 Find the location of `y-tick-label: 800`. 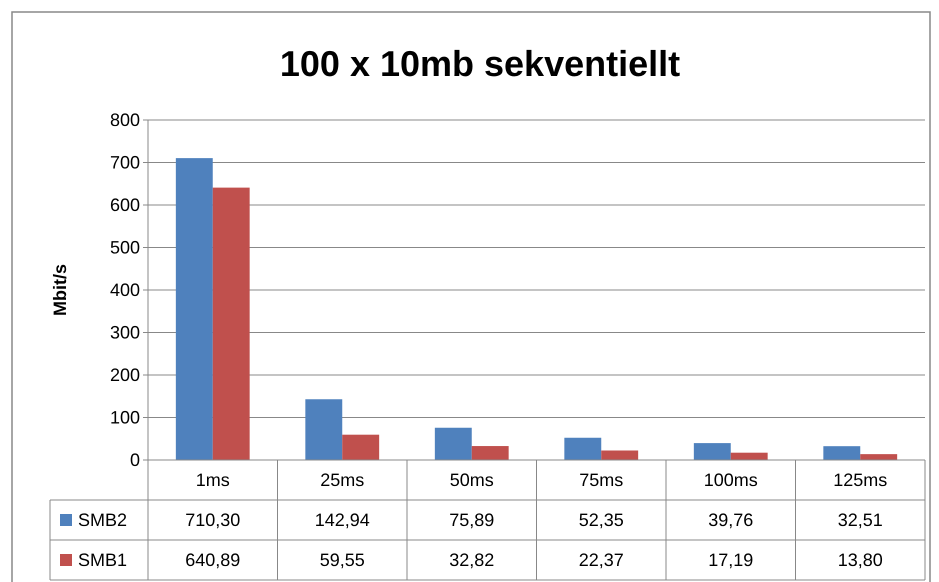

y-tick-label: 800 is located at coordinates (125, 120).